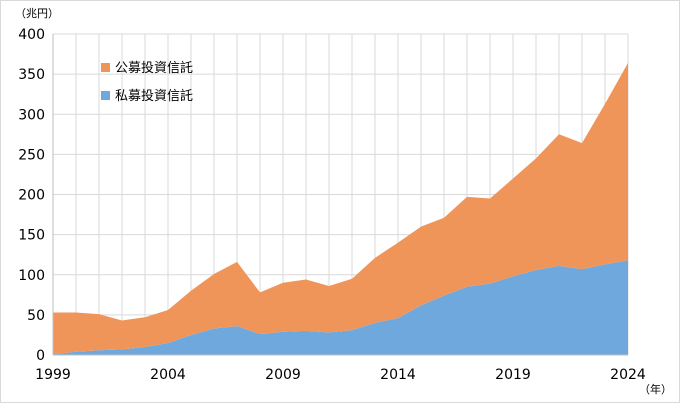  Describe the element at coordinates (513, 375) in the screenshot. I see `x-tick-label: 2019` at that location.